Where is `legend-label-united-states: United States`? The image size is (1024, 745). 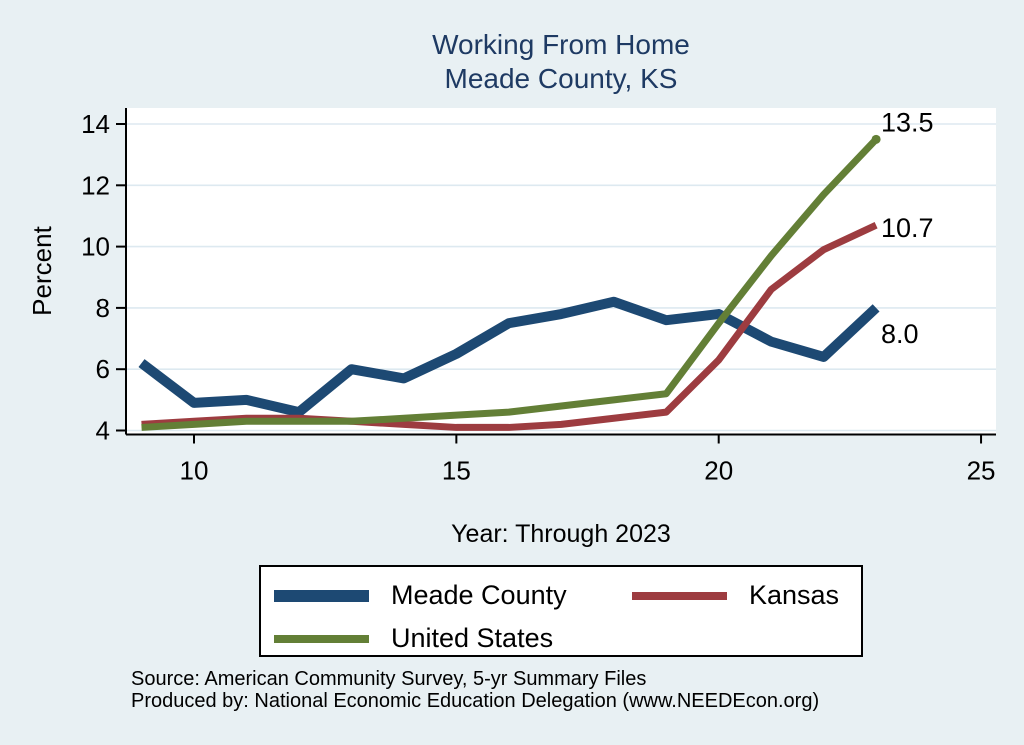 legend-label-united-states: United States is located at coordinates (472, 638).